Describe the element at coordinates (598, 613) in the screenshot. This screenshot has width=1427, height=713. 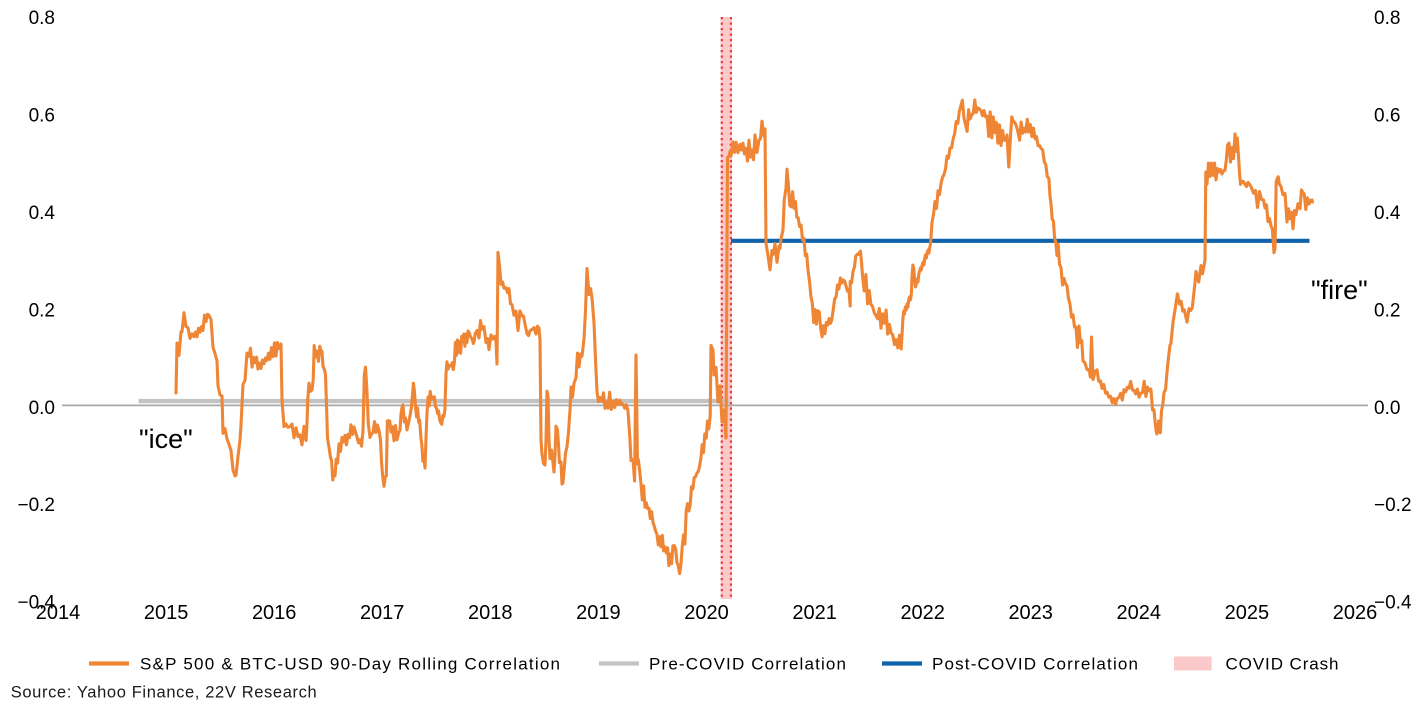
I see `svg-text: 2019` at that location.